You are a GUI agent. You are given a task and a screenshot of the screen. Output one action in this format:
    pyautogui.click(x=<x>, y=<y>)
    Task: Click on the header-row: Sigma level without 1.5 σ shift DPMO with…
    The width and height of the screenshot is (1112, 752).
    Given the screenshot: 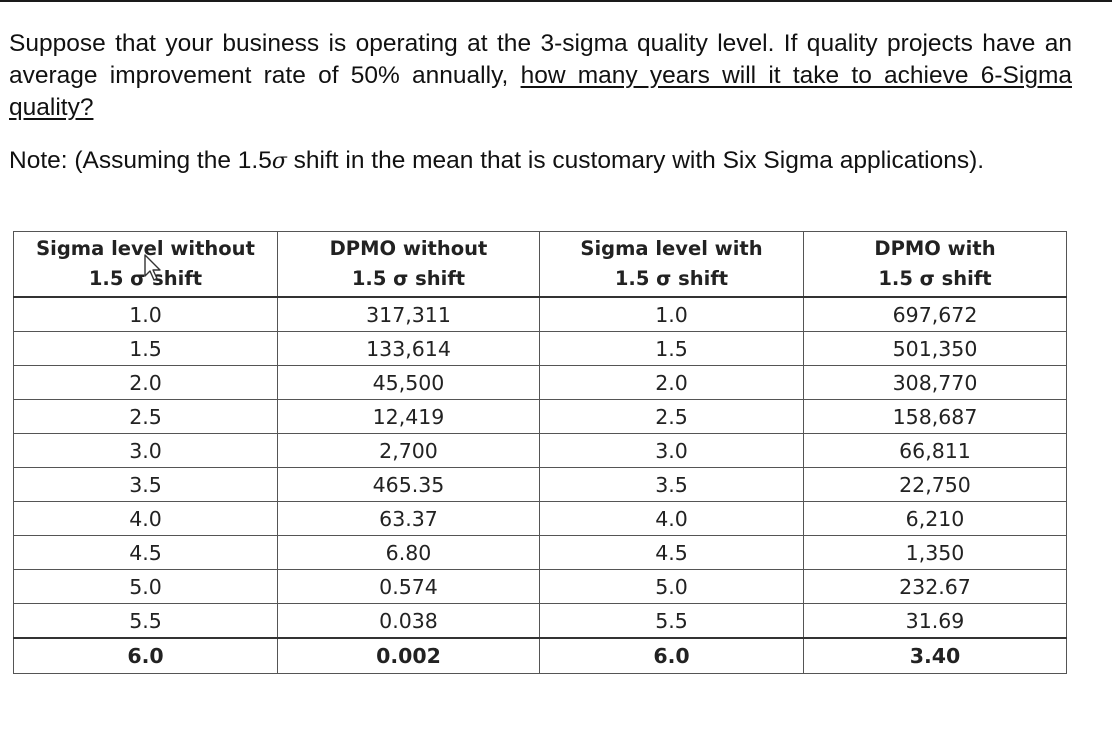 What is the action you would take?
    pyautogui.click(x=540, y=264)
    